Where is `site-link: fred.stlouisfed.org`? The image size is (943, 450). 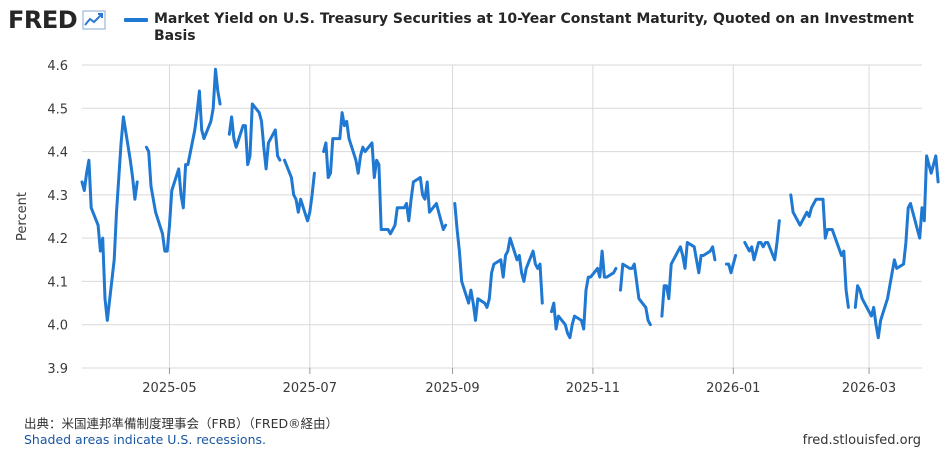 site-link: fred.stlouisfed.org is located at coordinates (861, 440).